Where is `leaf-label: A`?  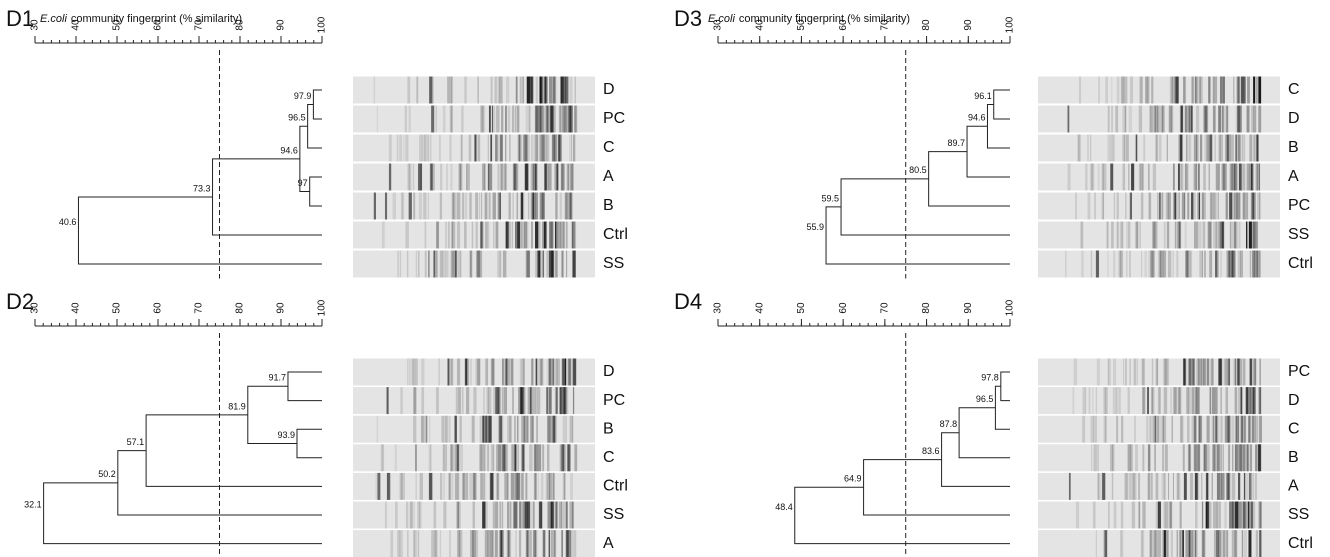 leaf-label: A is located at coordinates (608, 176).